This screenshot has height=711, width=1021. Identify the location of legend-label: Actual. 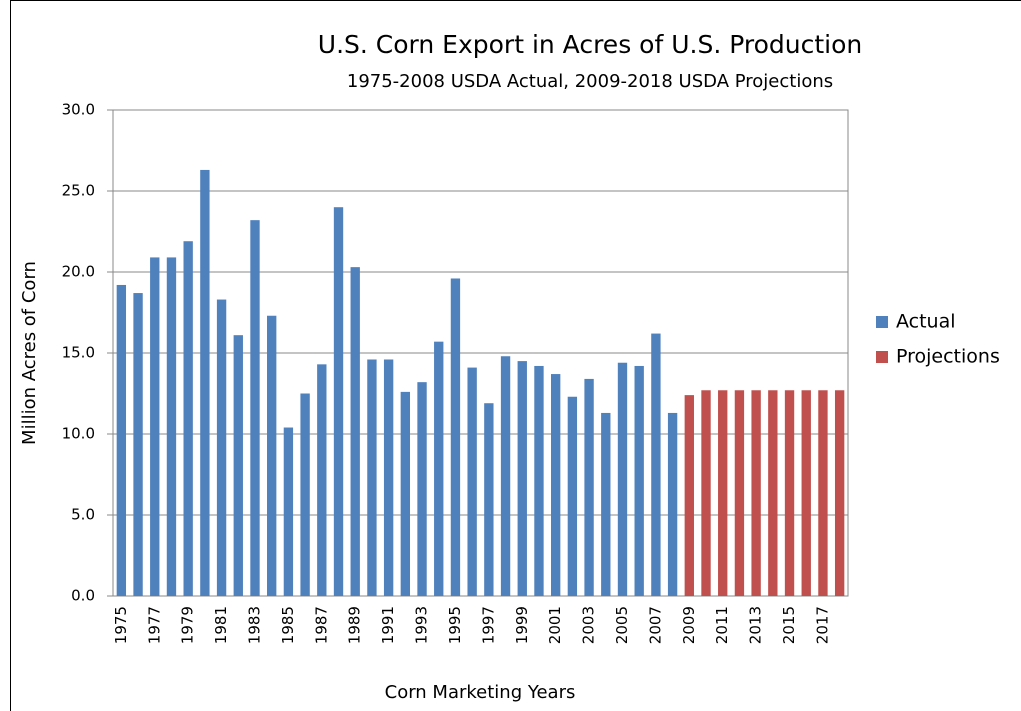
(926, 322).